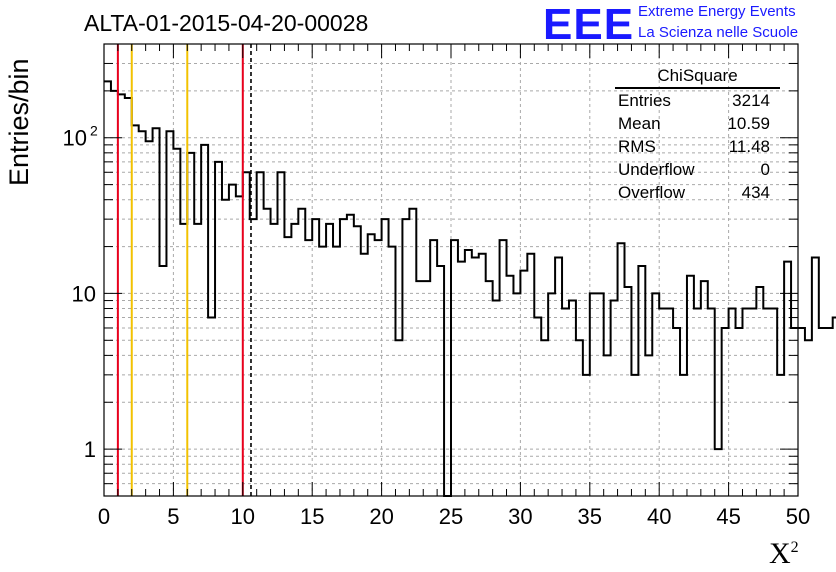 The image size is (836, 572). Describe the element at coordinates (718, 32) in the screenshot. I see `logo-line-2: La Scienza nelle Scuole` at that location.